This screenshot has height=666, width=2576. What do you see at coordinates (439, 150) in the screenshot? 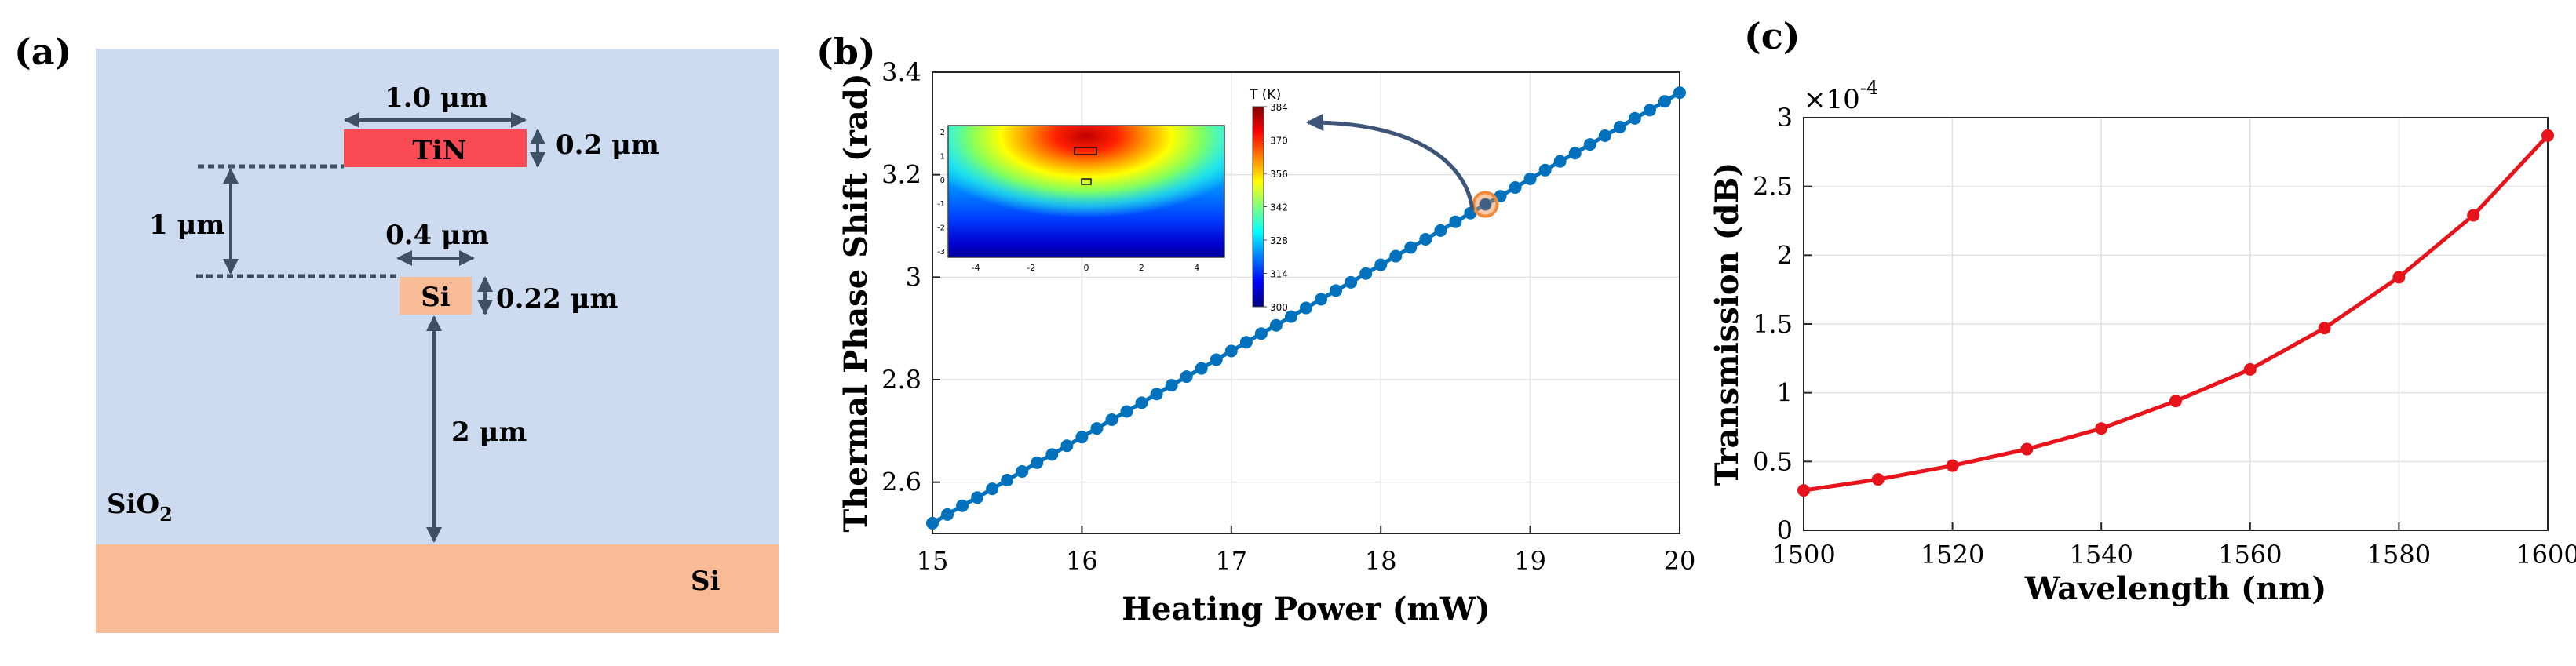
I see `tin-label: TiN` at bounding box center [439, 150].